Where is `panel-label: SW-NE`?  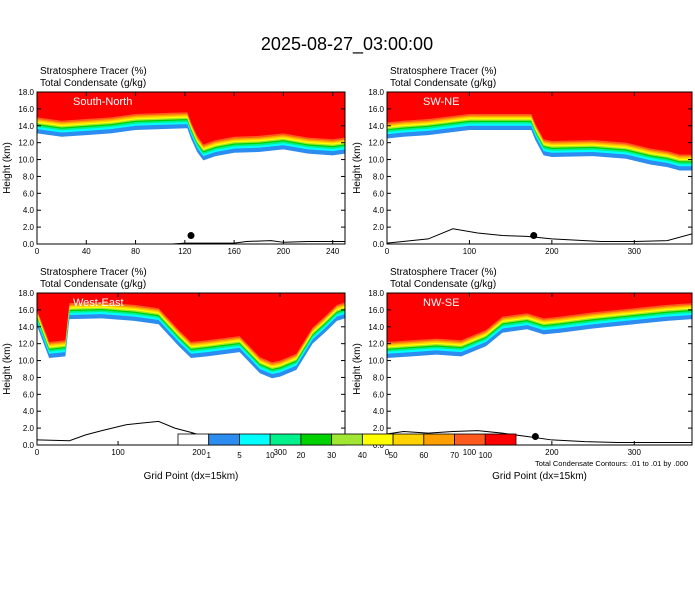
panel-label: SW-NE is located at coordinates (441, 102).